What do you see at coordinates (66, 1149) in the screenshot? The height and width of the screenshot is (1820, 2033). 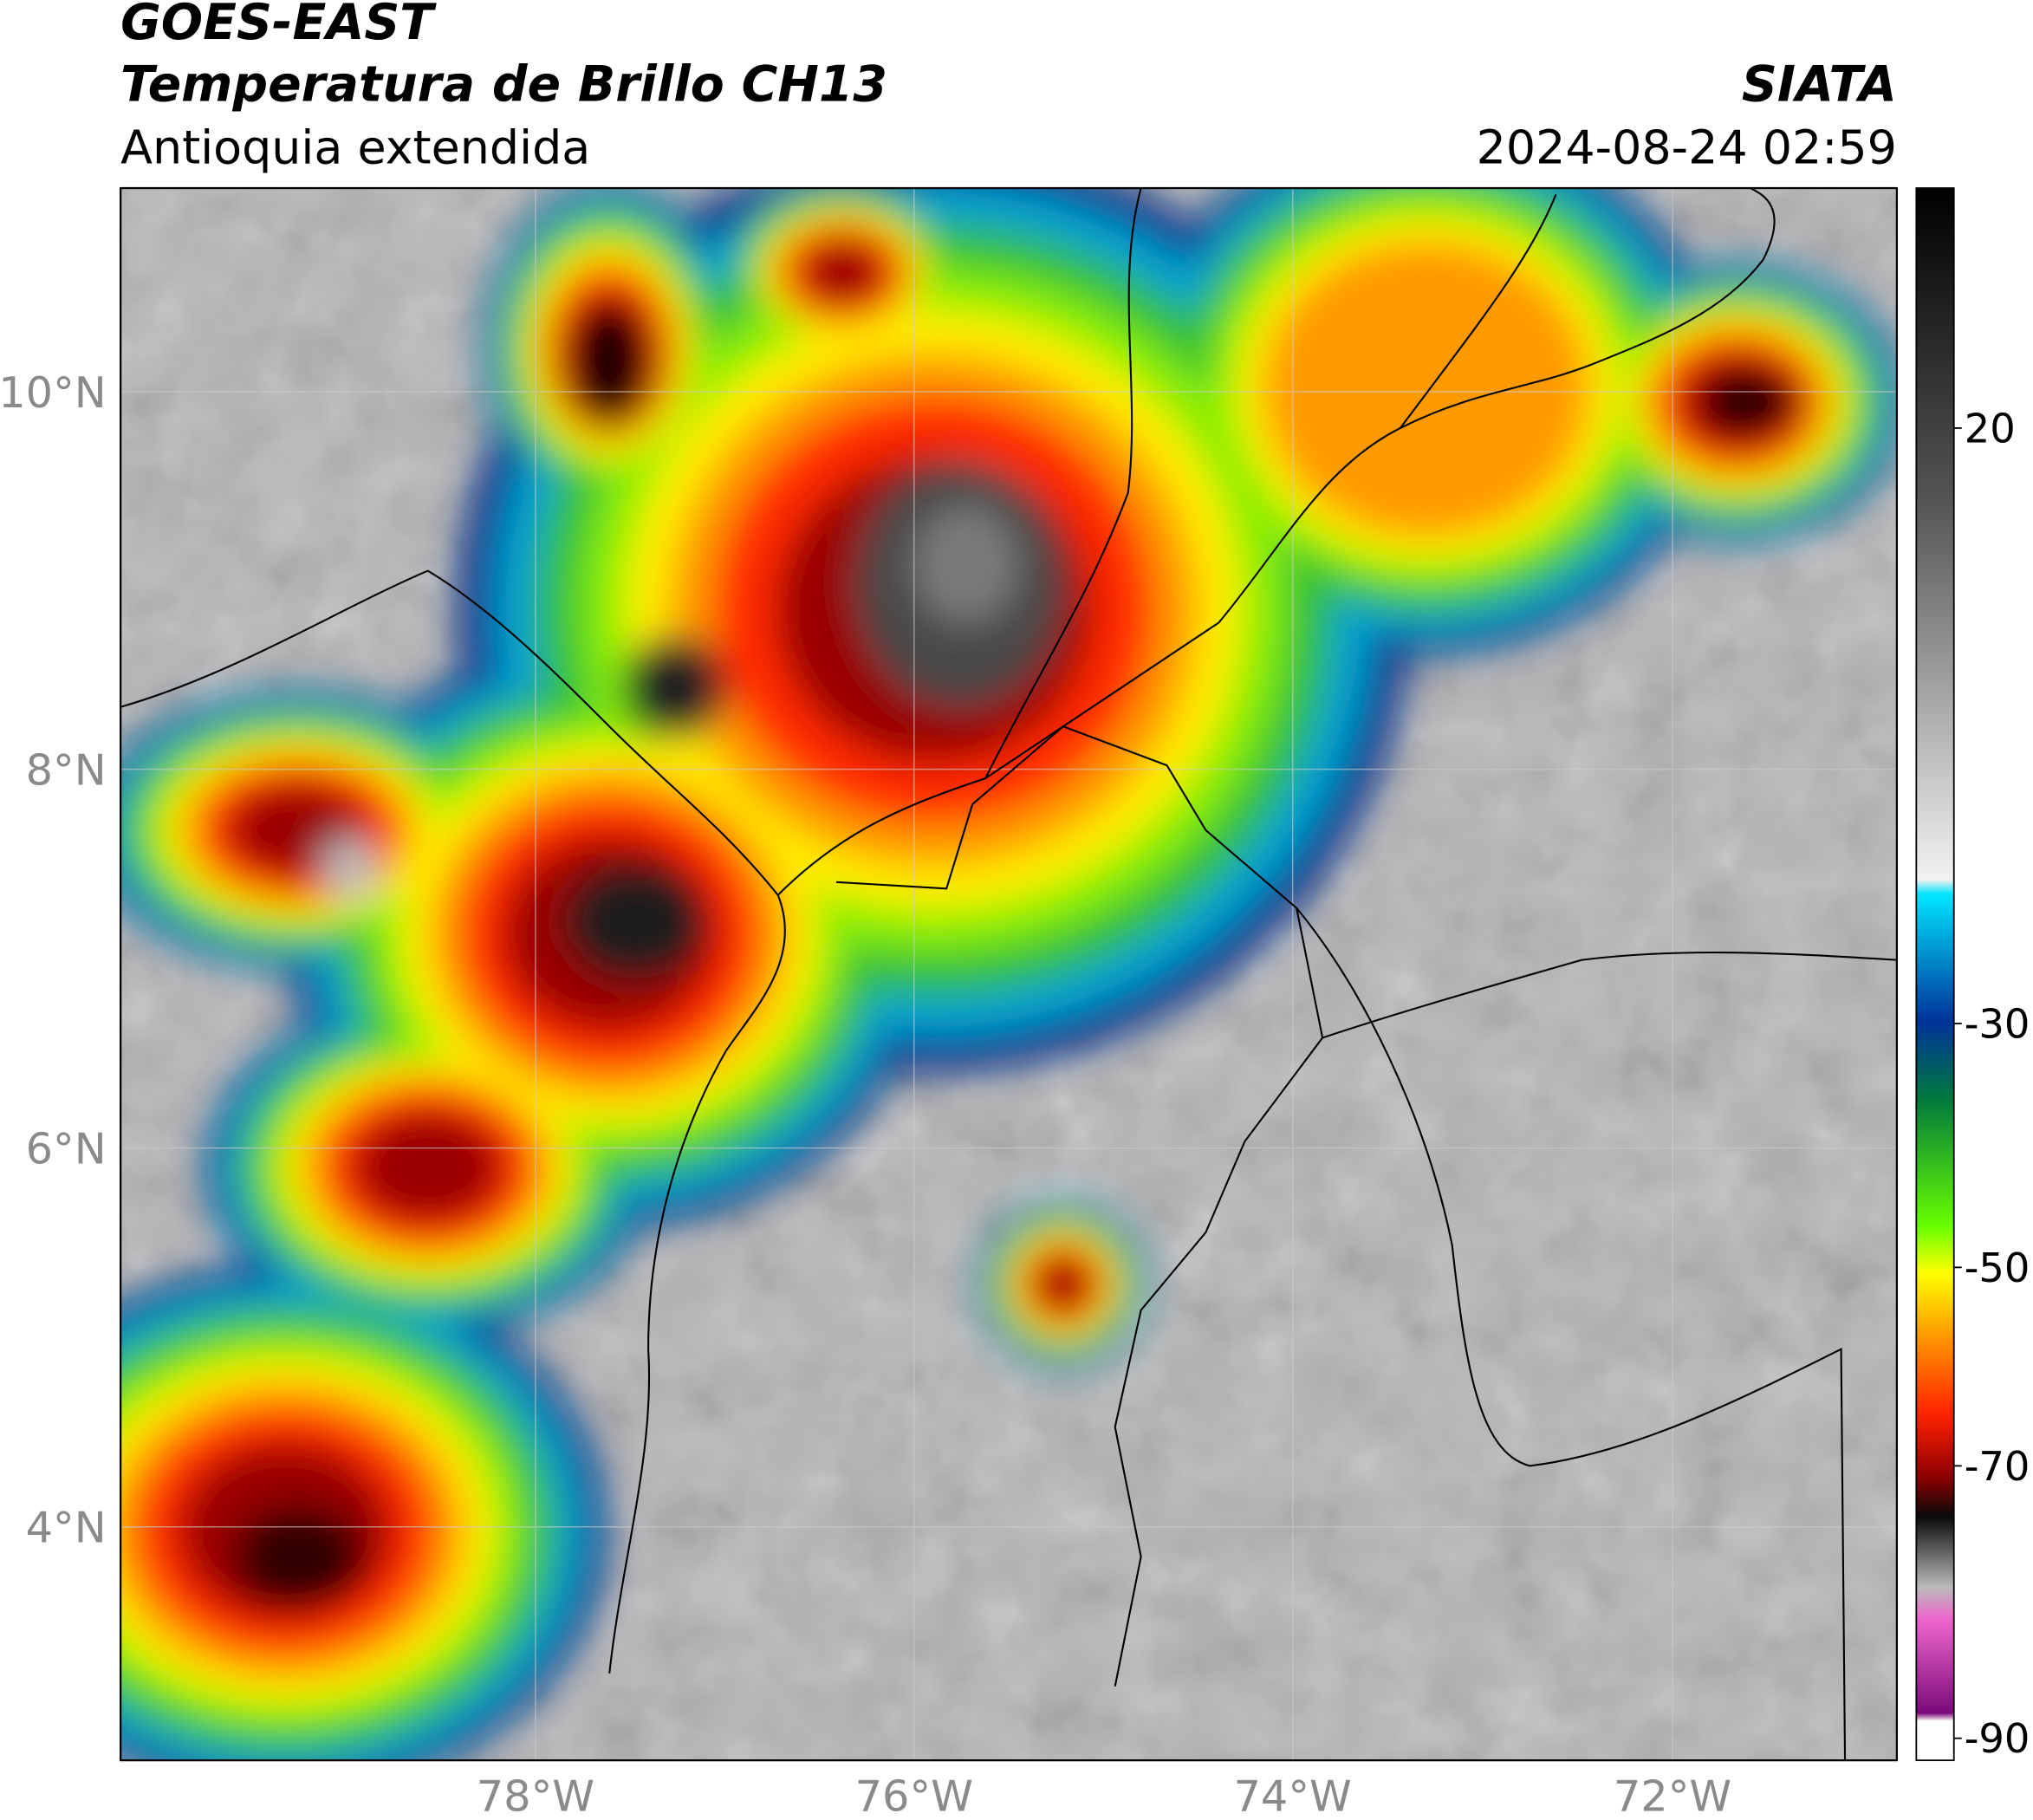 I see `lat-label: 6°N` at bounding box center [66, 1149].